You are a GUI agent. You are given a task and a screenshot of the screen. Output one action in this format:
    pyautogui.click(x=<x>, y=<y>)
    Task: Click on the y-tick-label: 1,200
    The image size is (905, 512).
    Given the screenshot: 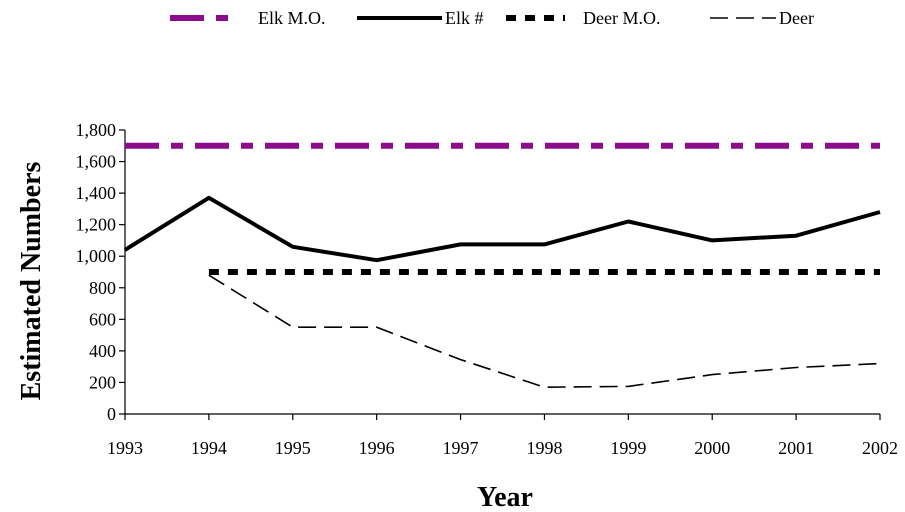 What is the action you would take?
    pyautogui.click(x=96, y=225)
    